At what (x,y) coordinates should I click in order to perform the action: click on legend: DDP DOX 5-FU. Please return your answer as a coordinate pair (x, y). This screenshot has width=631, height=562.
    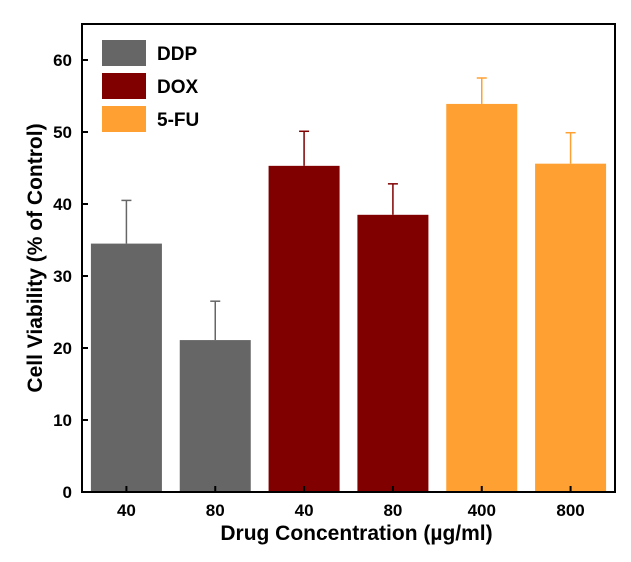
    Looking at the image, I should click on (150, 86).